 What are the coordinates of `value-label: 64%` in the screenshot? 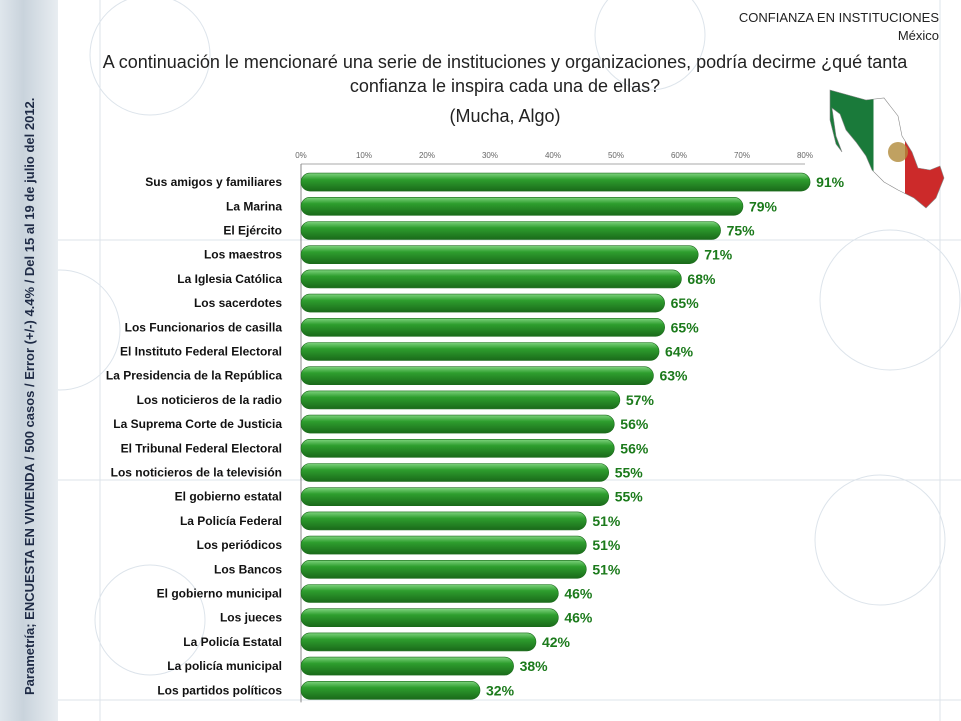 It's located at (679, 352).